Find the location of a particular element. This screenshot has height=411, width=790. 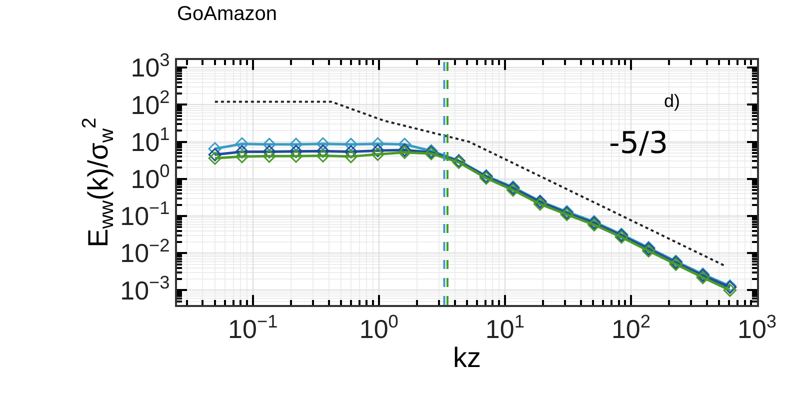

y-tick-label: 10$^{−1}$ is located at coordinates (145, 215).